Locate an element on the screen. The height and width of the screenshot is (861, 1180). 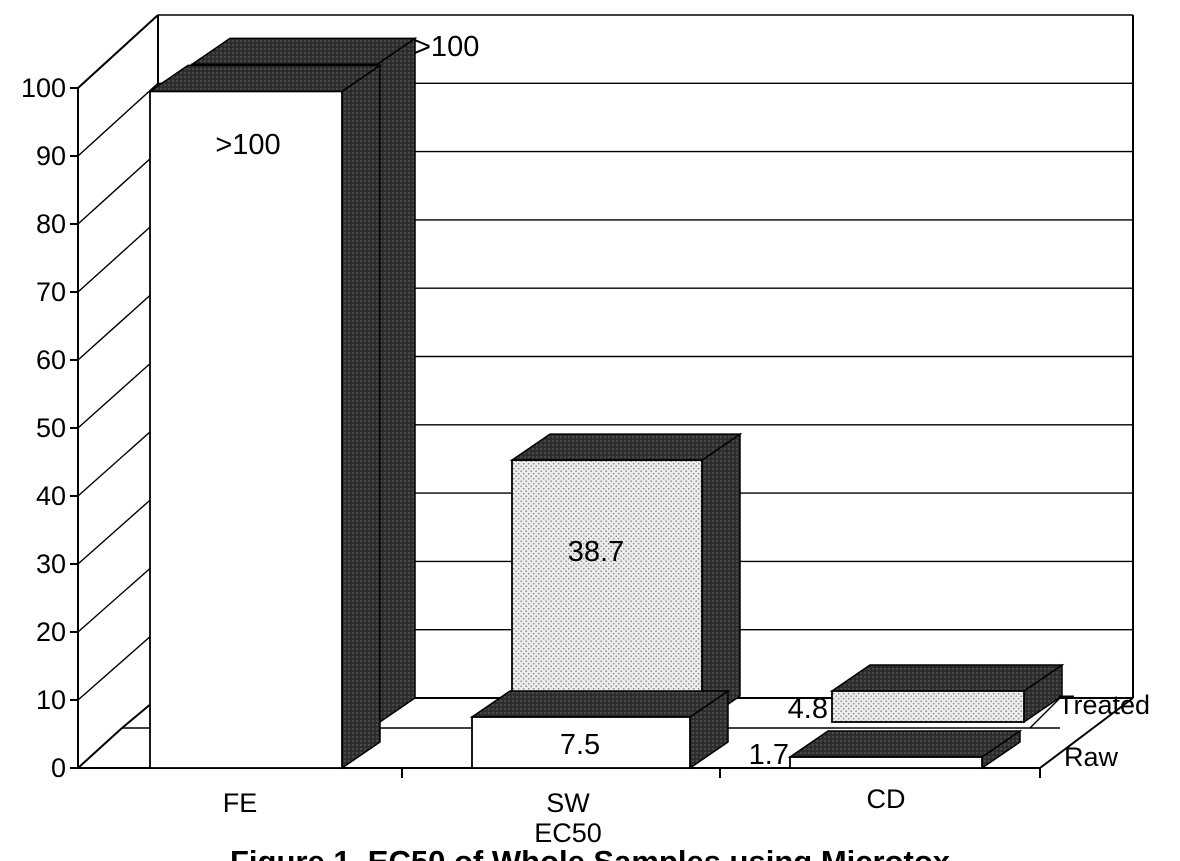
bar-cd-raw-front is located at coordinates (886, 762).